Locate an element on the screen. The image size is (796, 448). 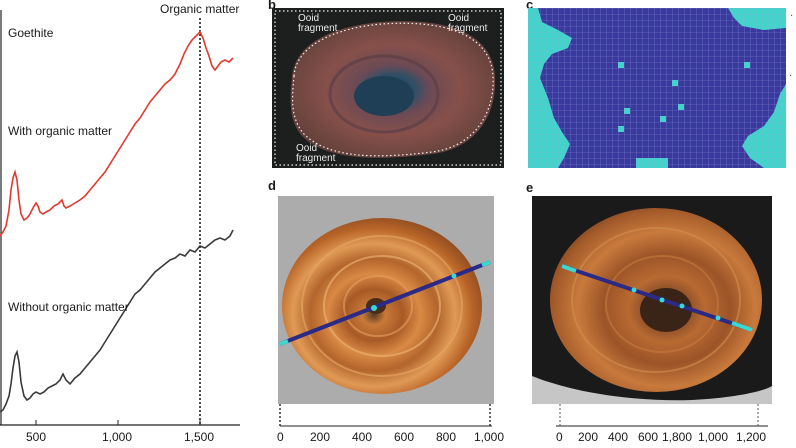
fragment-outline-frame is located at coordinates (388, 88).